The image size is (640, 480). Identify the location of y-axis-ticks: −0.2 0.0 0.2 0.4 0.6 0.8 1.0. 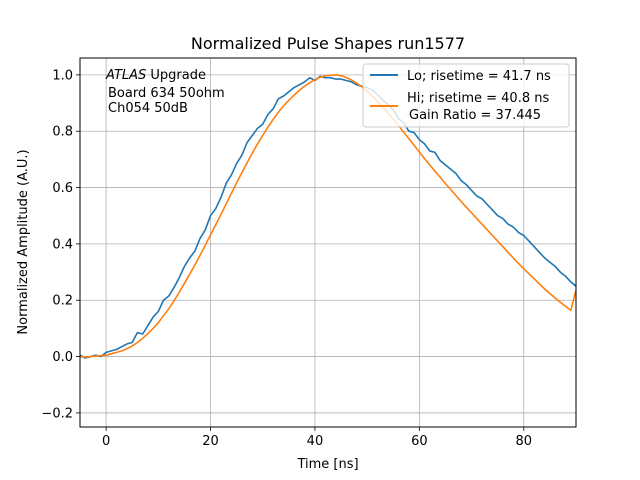
(60, 244).